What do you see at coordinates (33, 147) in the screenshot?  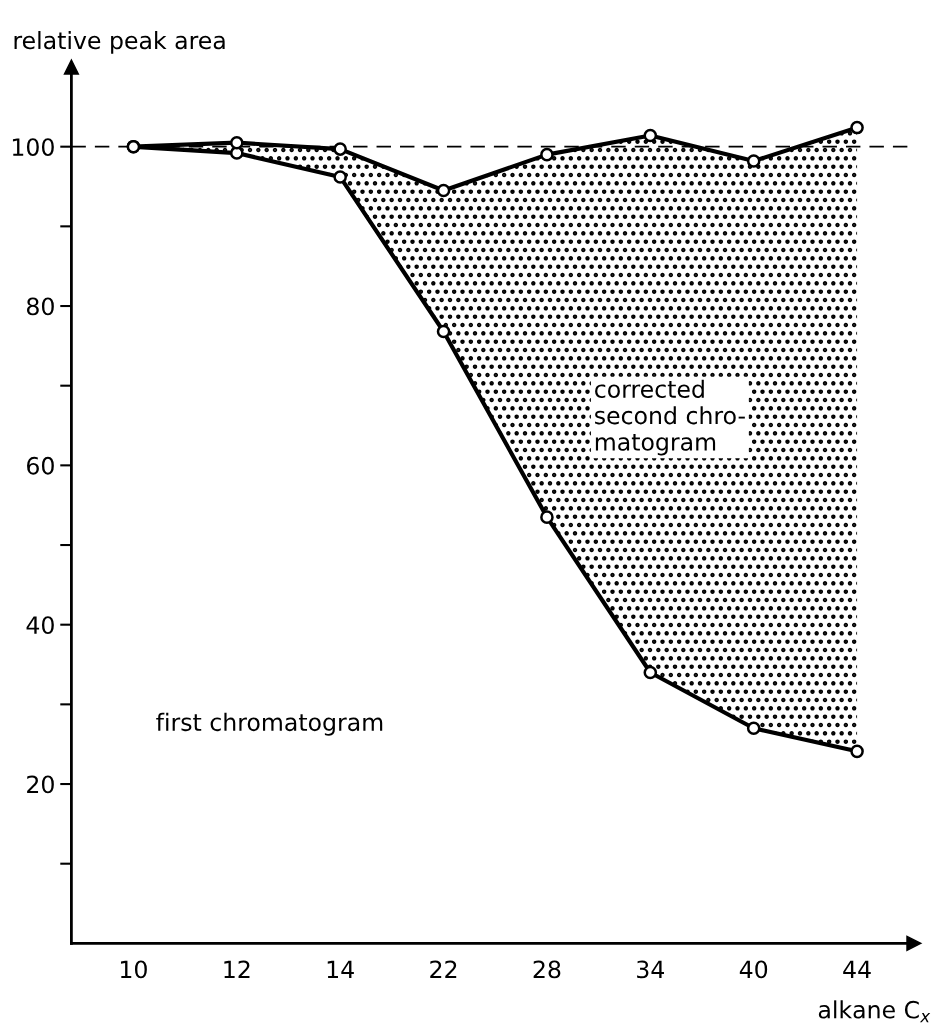 I see `y-tick-label: 100` at bounding box center [33, 147].